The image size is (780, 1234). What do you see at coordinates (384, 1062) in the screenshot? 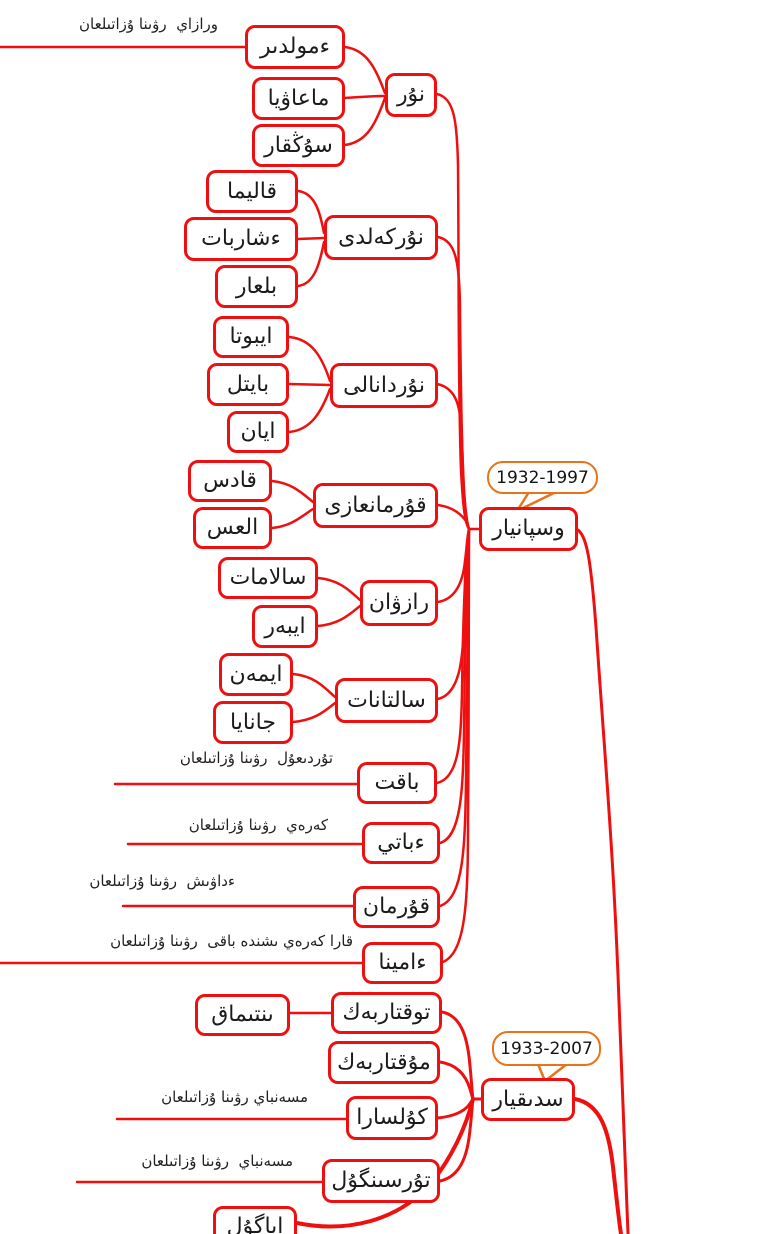
I see `node-muqtarbek: مۇقتاربەك` at bounding box center [384, 1062].